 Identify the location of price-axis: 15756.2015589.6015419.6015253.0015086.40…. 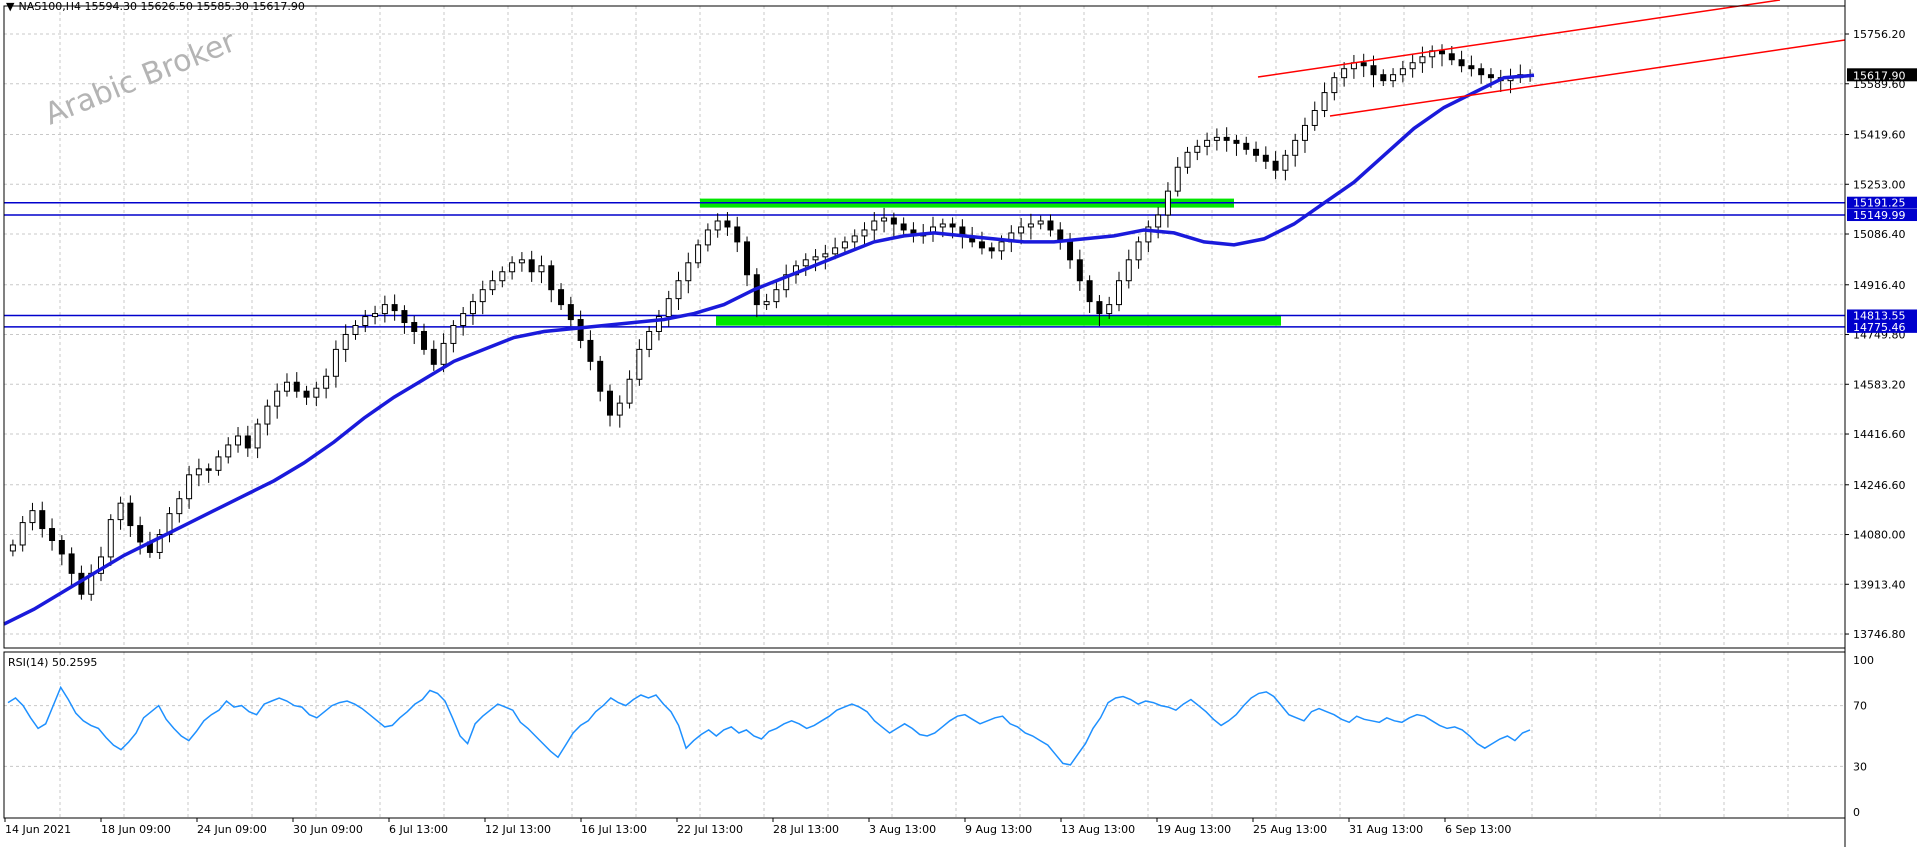
(1881, 334).